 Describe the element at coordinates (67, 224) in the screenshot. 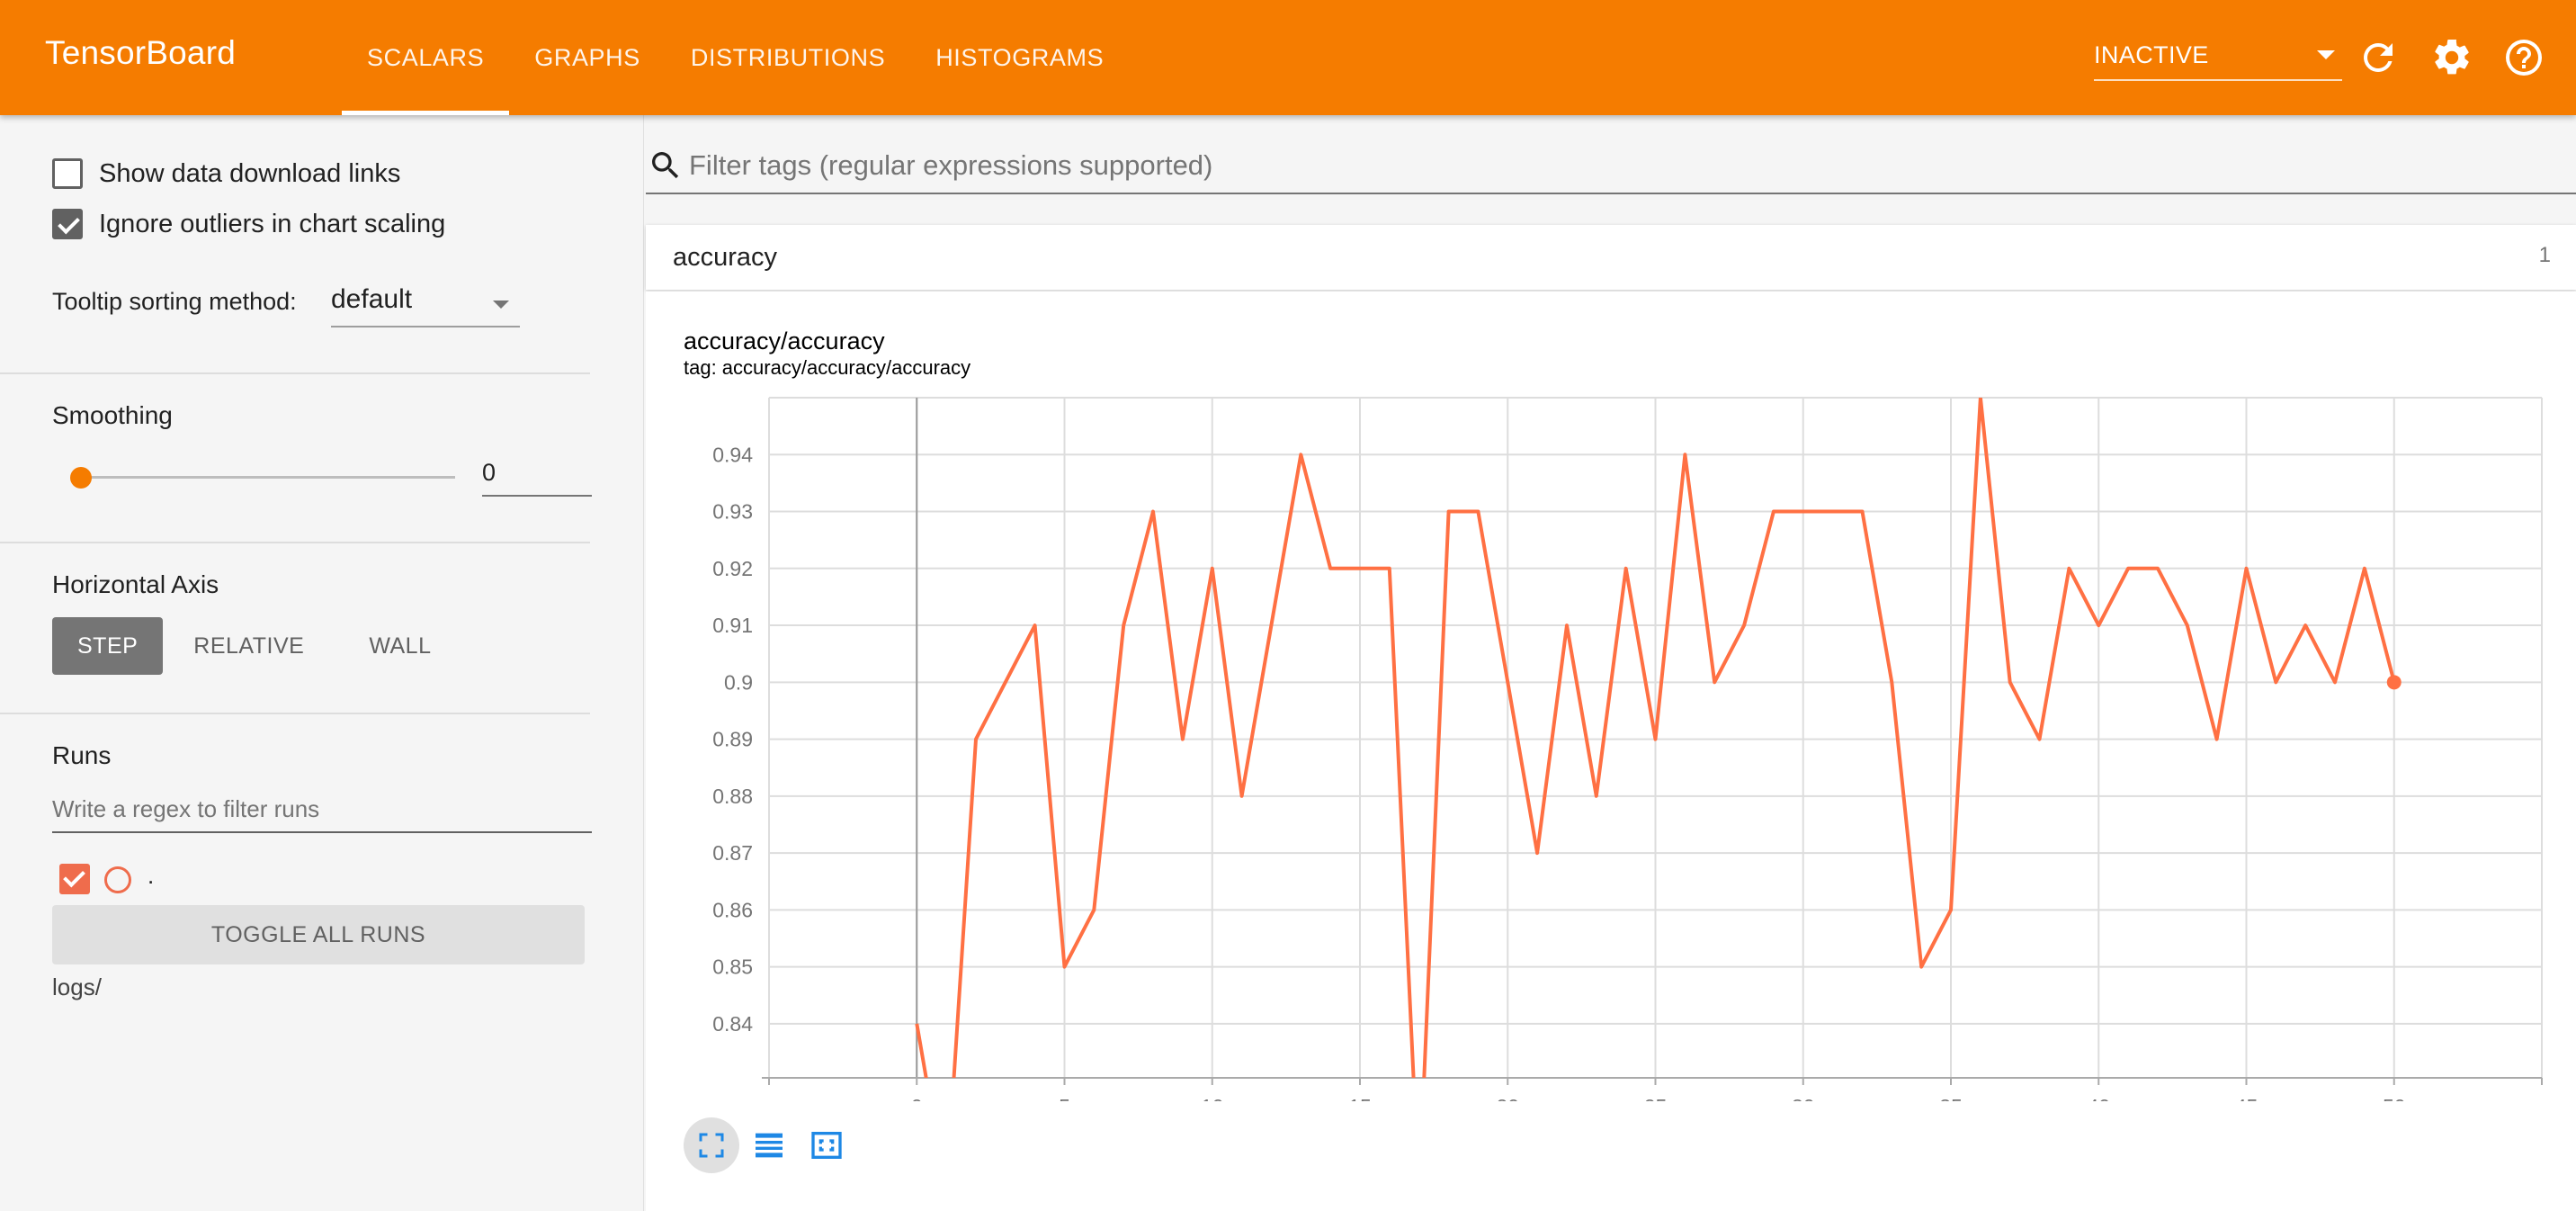

I see `ignore-outliers-checkbox` at that location.